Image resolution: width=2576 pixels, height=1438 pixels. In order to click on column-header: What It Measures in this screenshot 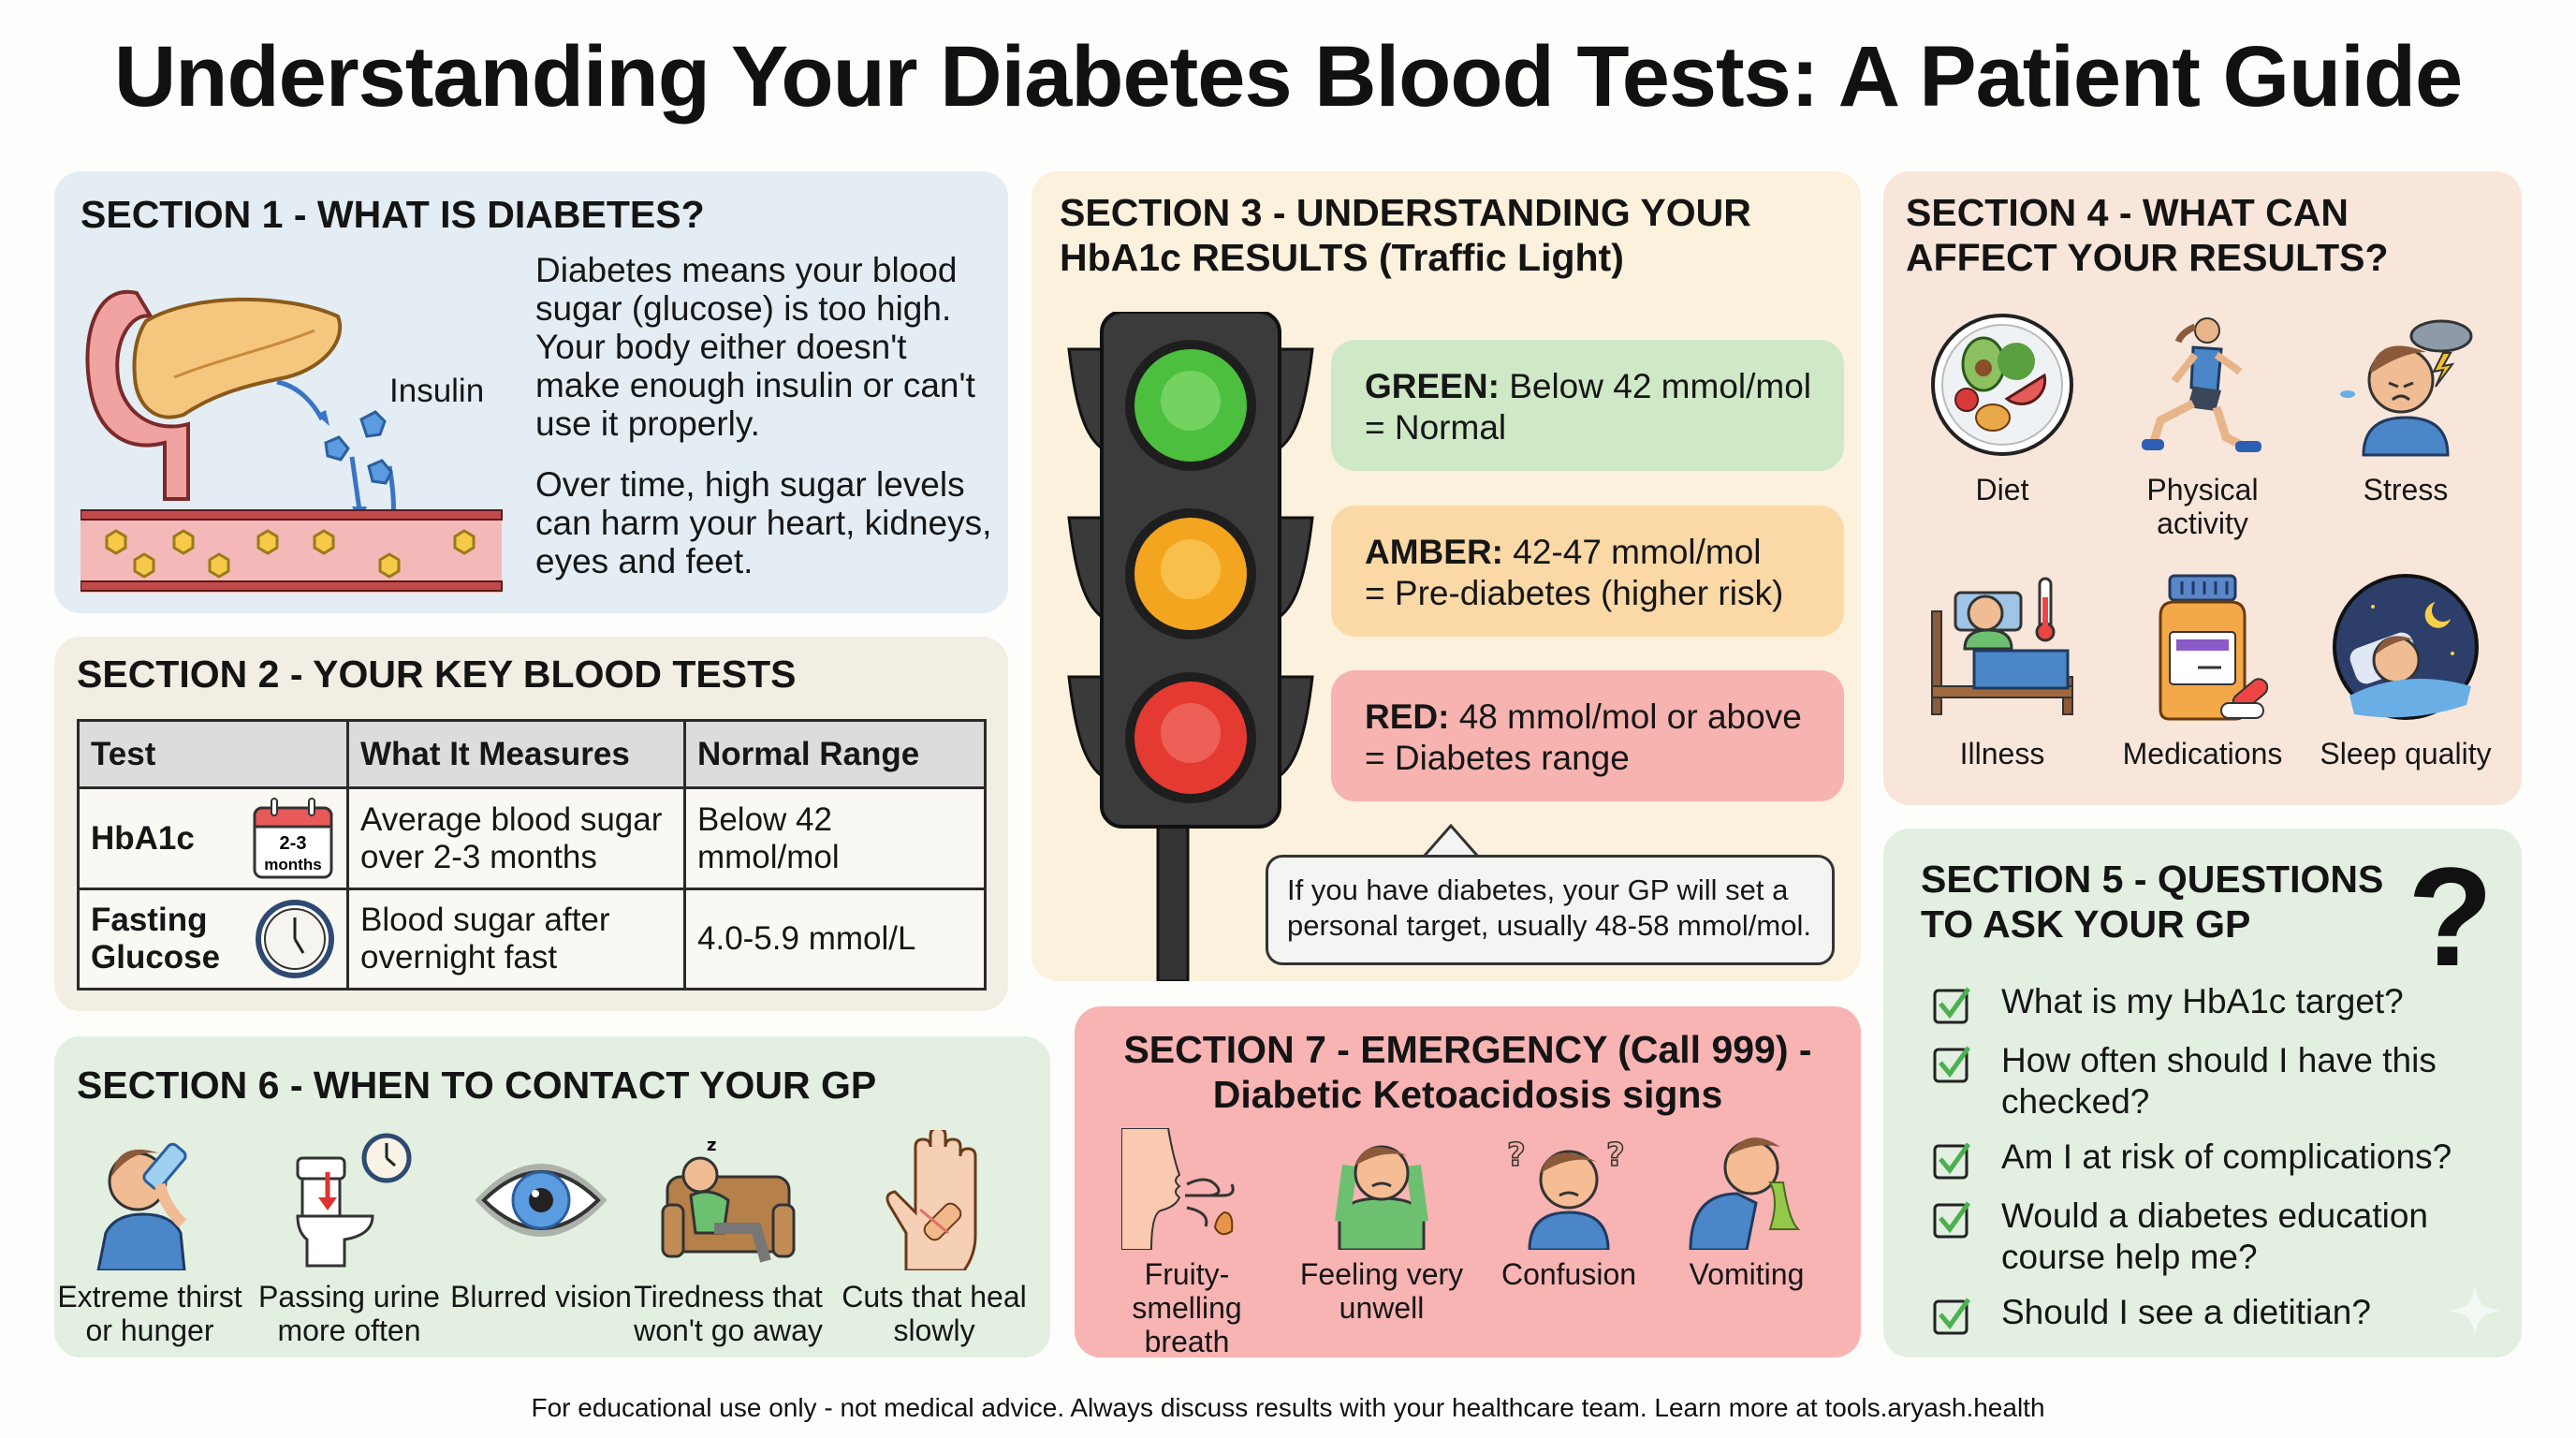, I will do `click(516, 754)`.